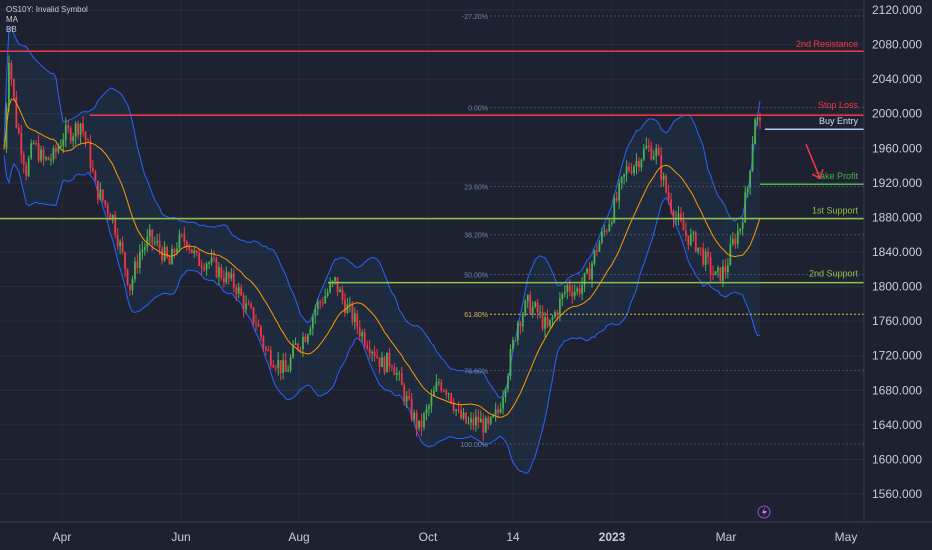 This screenshot has height=550, width=932. Describe the element at coordinates (813, 161) in the screenshot. I see `arrow-down-icon` at that location.